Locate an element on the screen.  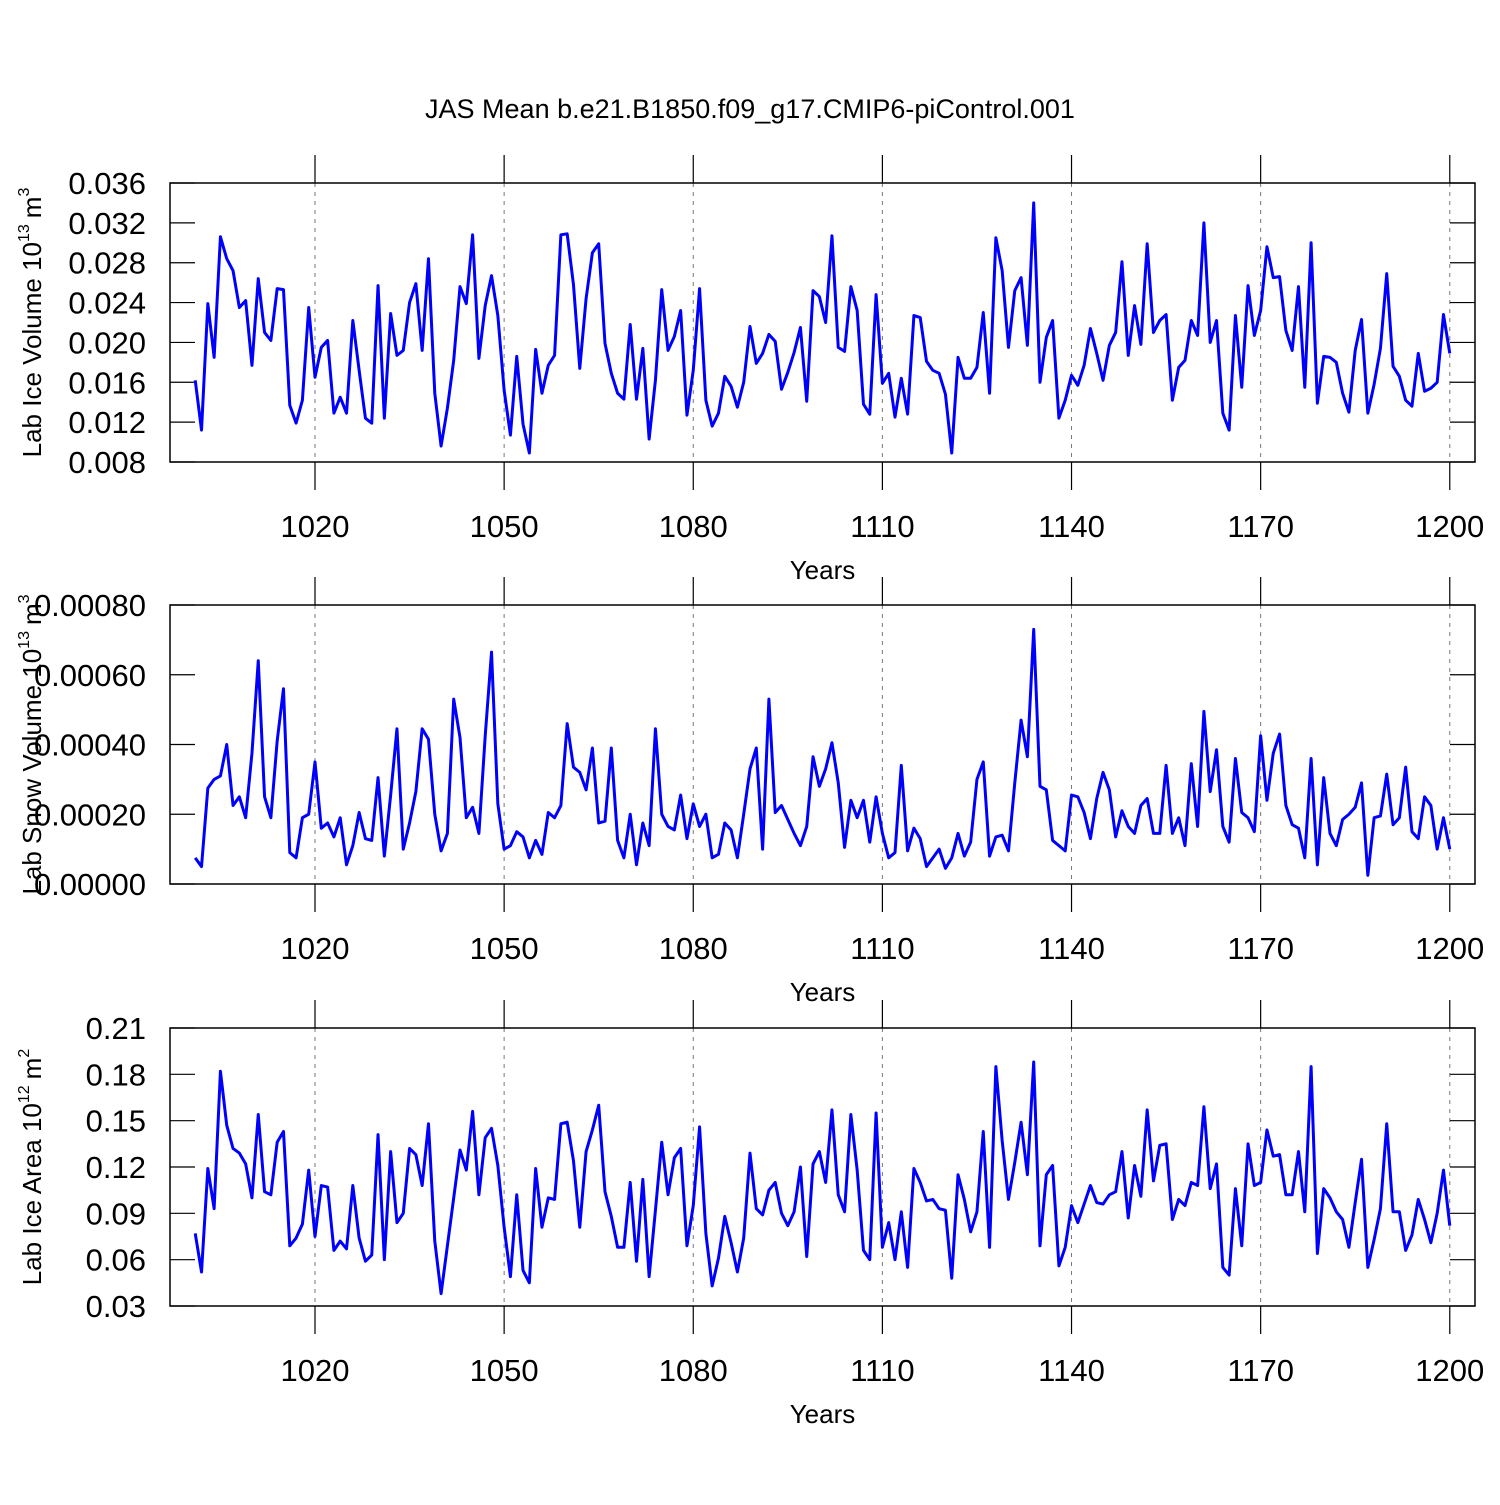
y-axis-title-exp: 12 is located at coordinates (24, 1094).